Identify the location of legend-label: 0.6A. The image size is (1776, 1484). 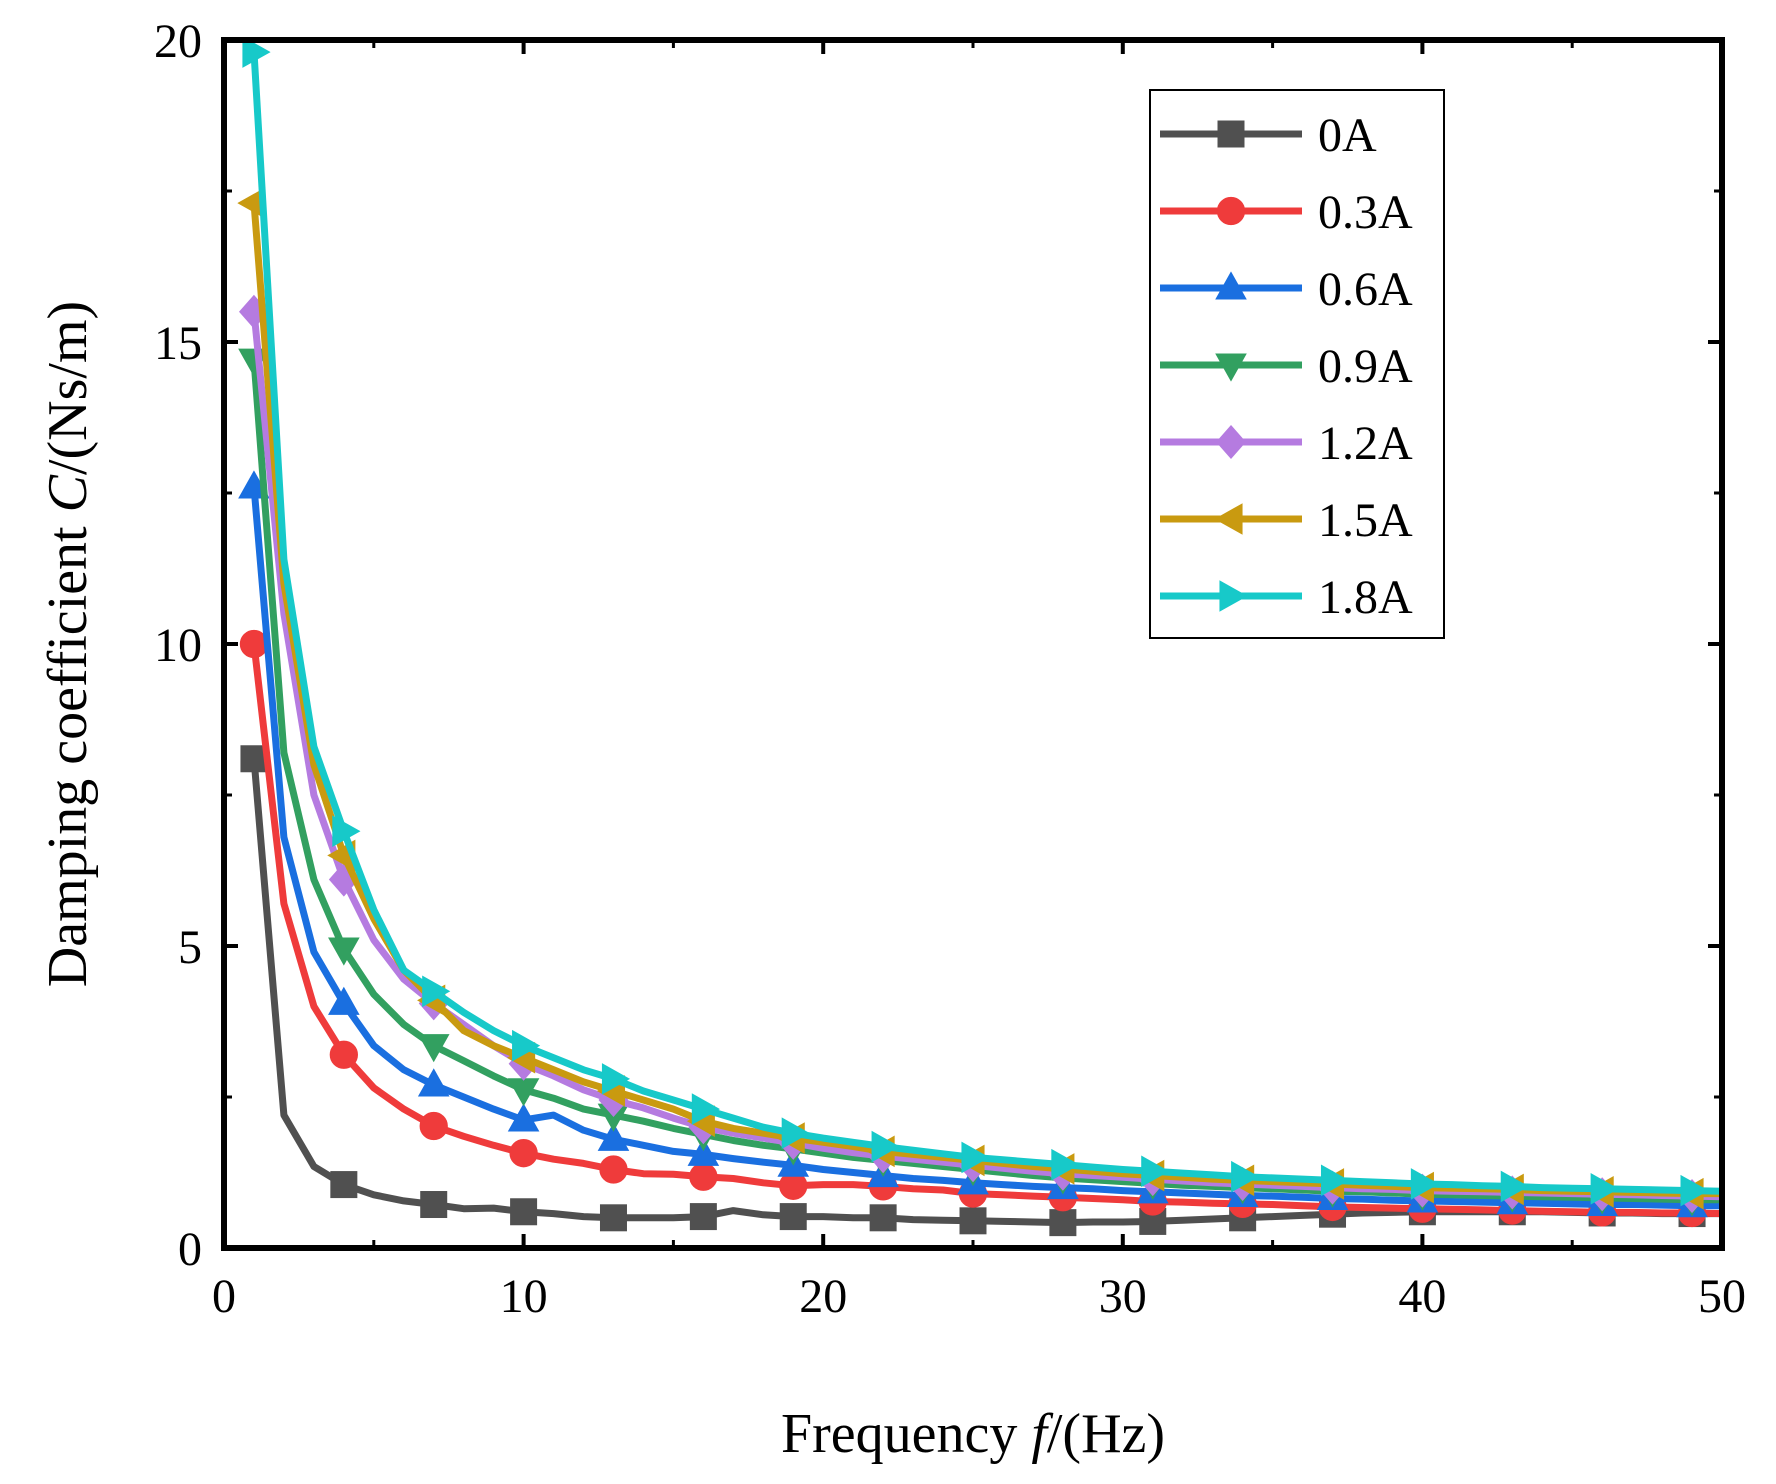
(1365, 289).